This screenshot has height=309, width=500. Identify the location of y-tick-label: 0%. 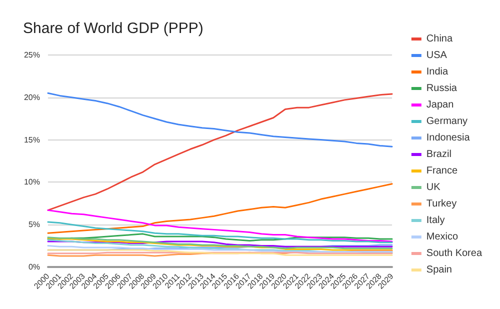
(34, 267).